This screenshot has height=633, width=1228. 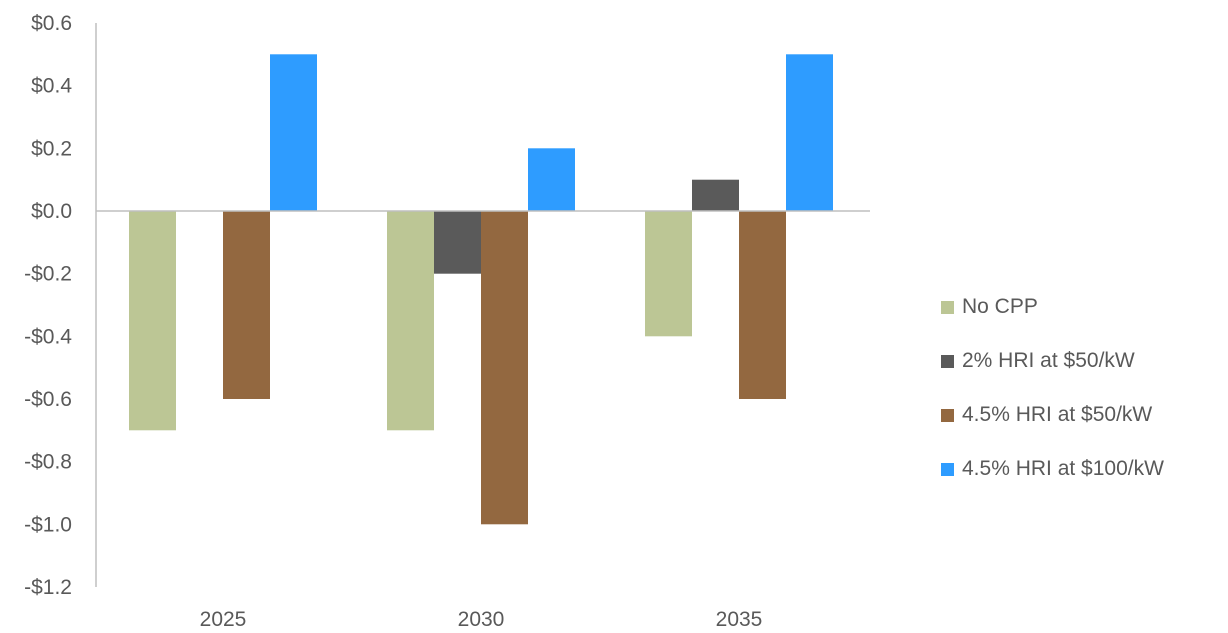 I want to click on y-tick-label: $0.2, so click(x=51, y=148).